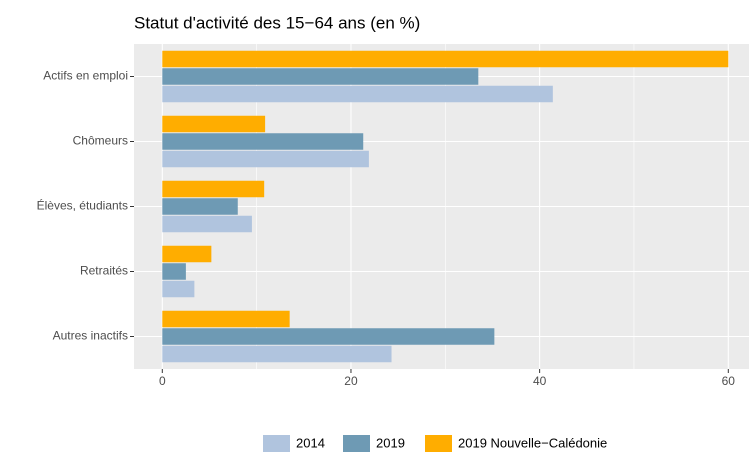  What do you see at coordinates (162, 381) in the screenshot?
I see `x-tick-label: 0` at bounding box center [162, 381].